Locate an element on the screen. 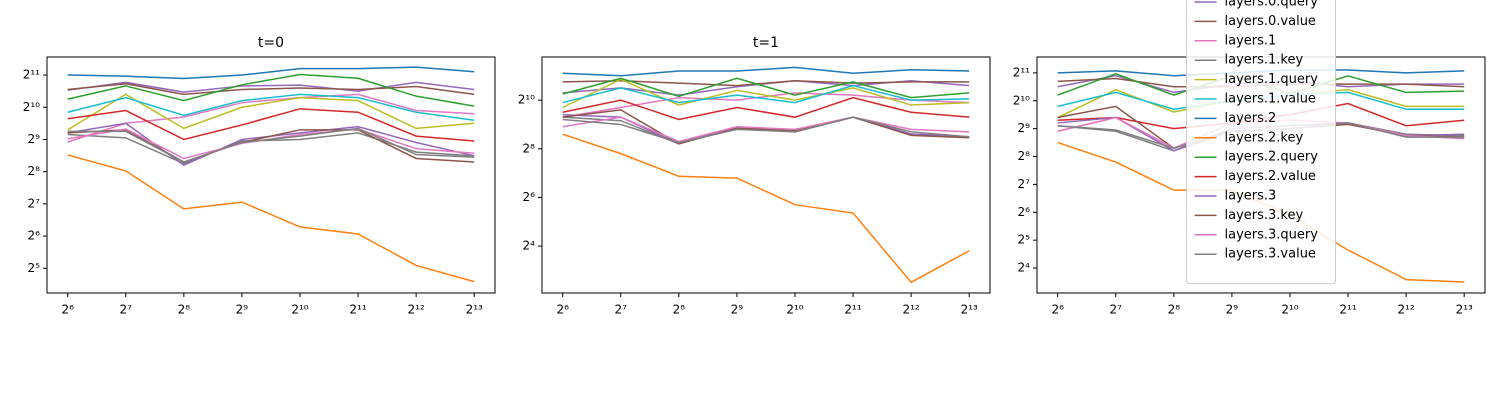  legend-label: layers.3.key is located at coordinates (1264, 215).